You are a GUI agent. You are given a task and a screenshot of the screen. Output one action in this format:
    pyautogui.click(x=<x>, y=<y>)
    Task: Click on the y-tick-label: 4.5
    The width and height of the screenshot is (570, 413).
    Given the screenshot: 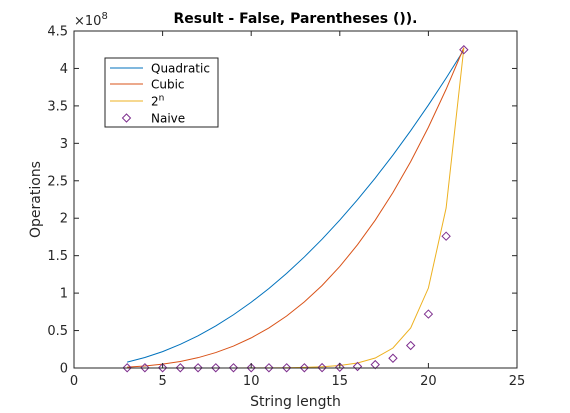 What is the action you would take?
    pyautogui.click(x=57, y=32)
    